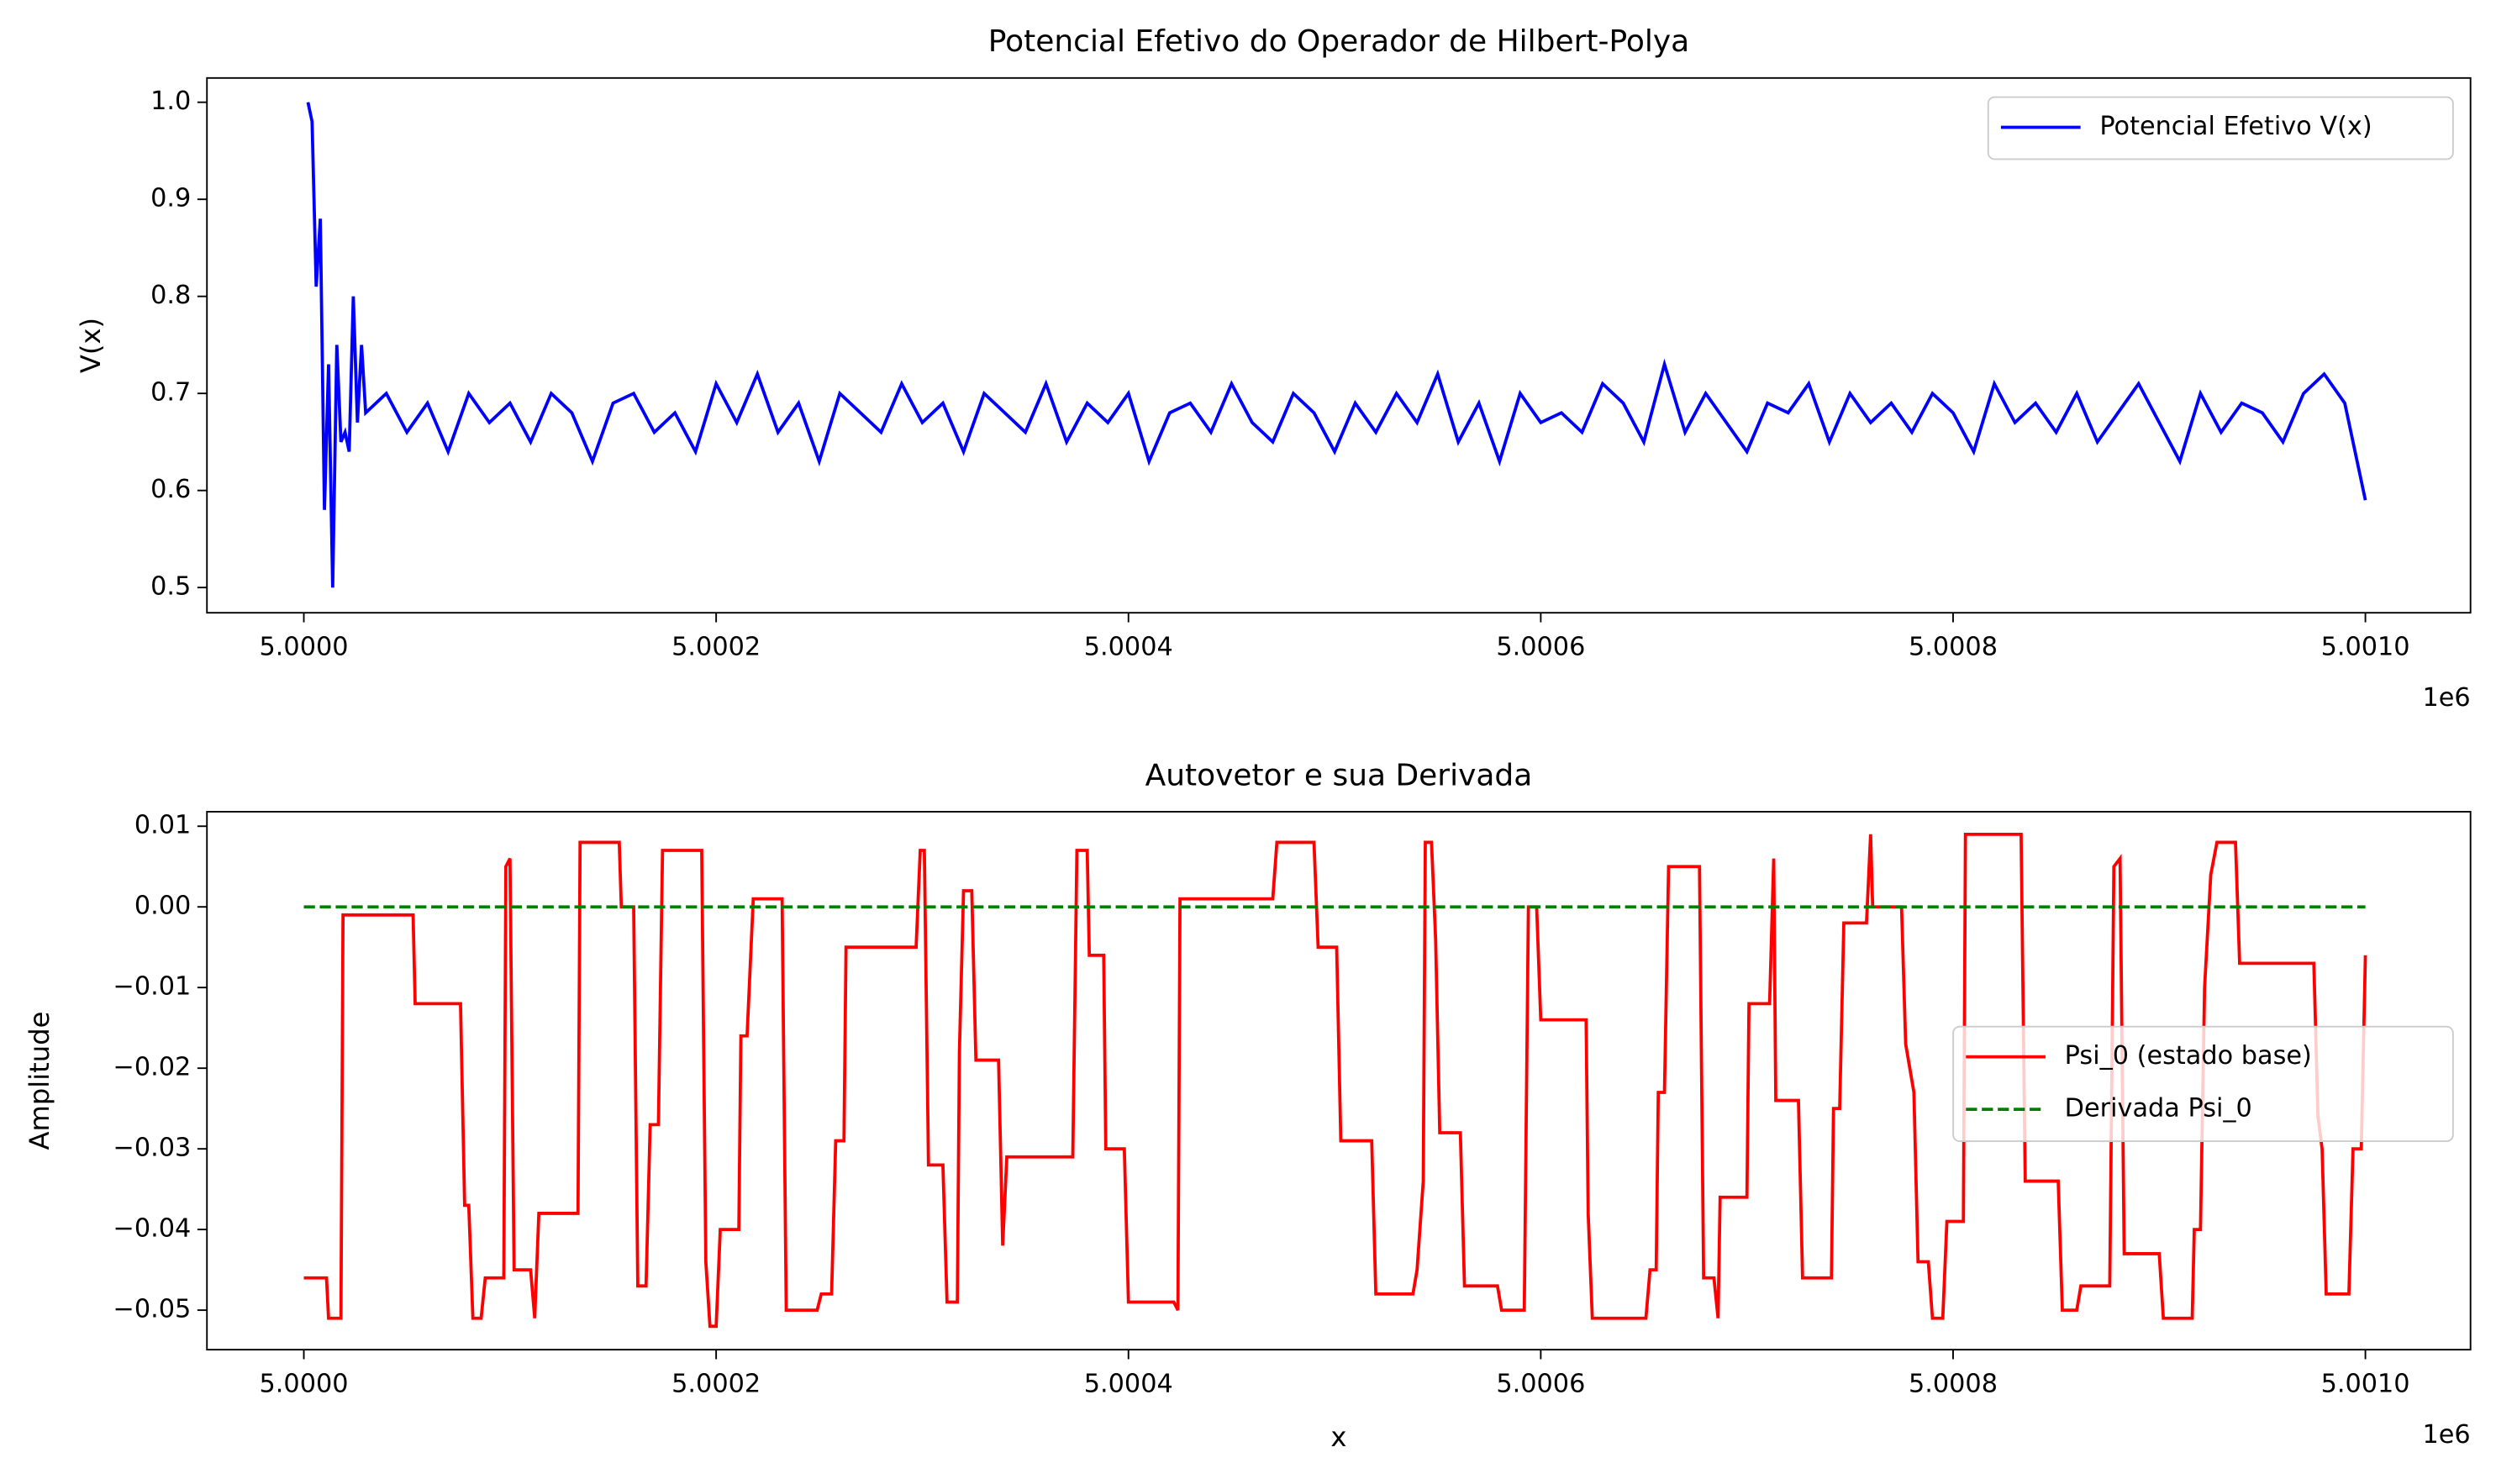  I want to click on y-tick-label: 0.7, so click(170, 393).